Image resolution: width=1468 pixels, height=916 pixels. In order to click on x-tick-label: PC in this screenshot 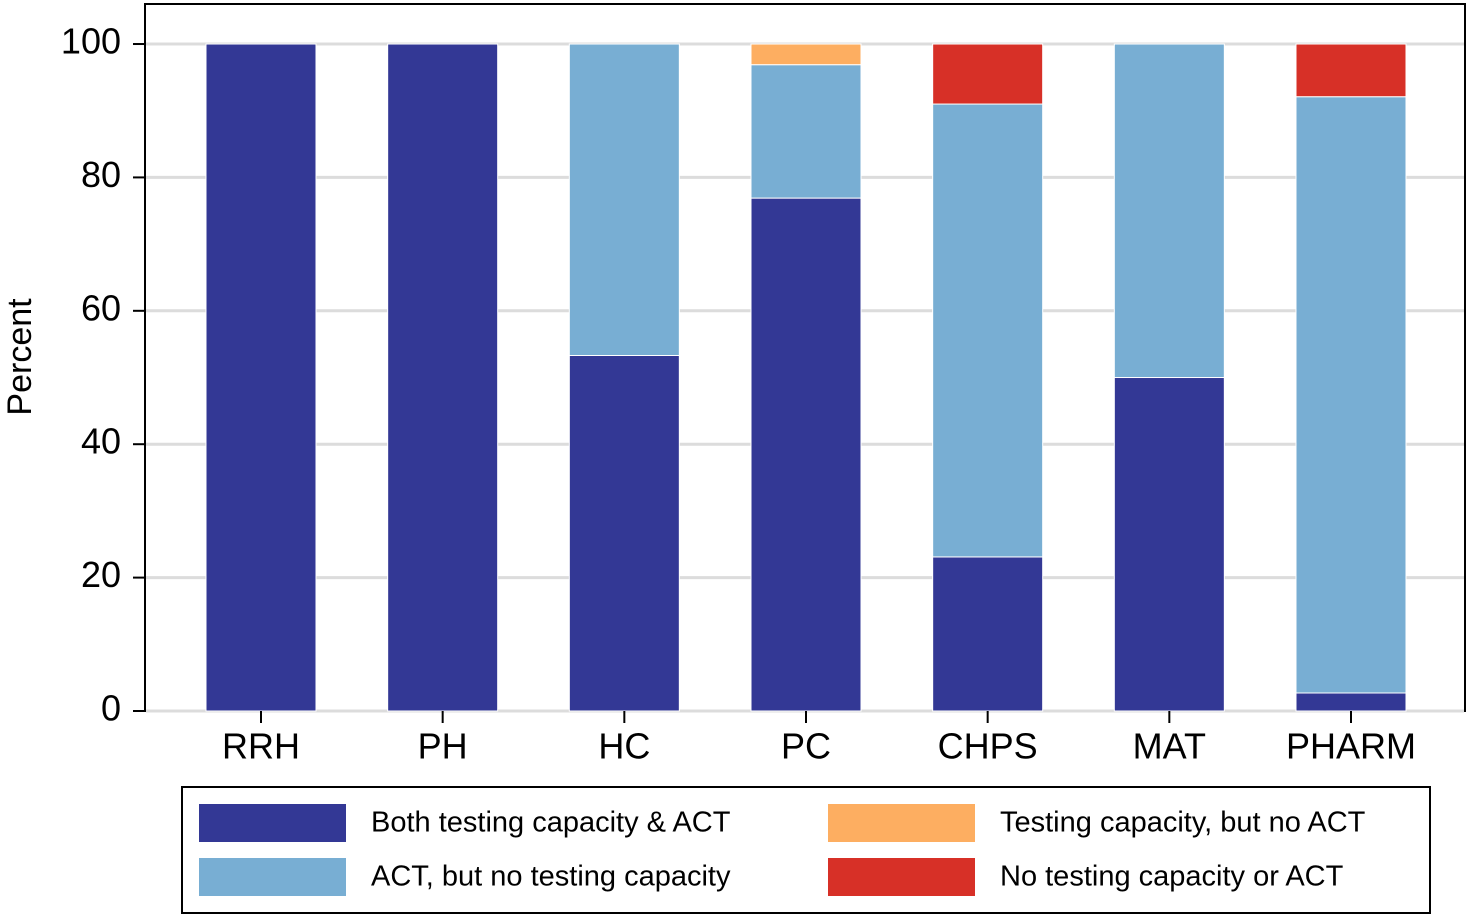, I will do `click(806, 746)`.